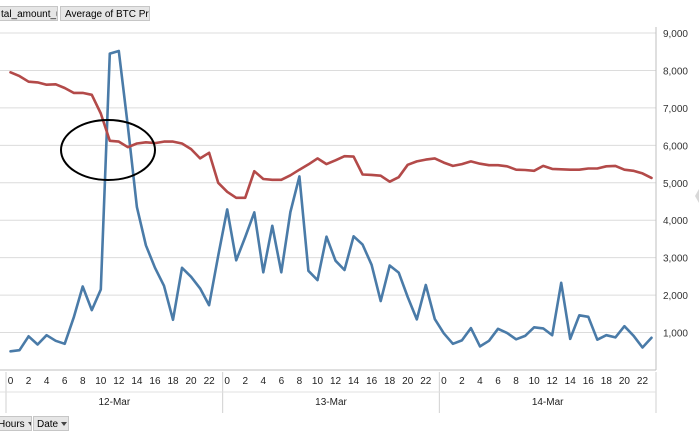 The height and width of the screenshot is (435, 700). Describe the element at coordinates (108, 150) in the screenshot. I see `annotation-ellipse` at that location.